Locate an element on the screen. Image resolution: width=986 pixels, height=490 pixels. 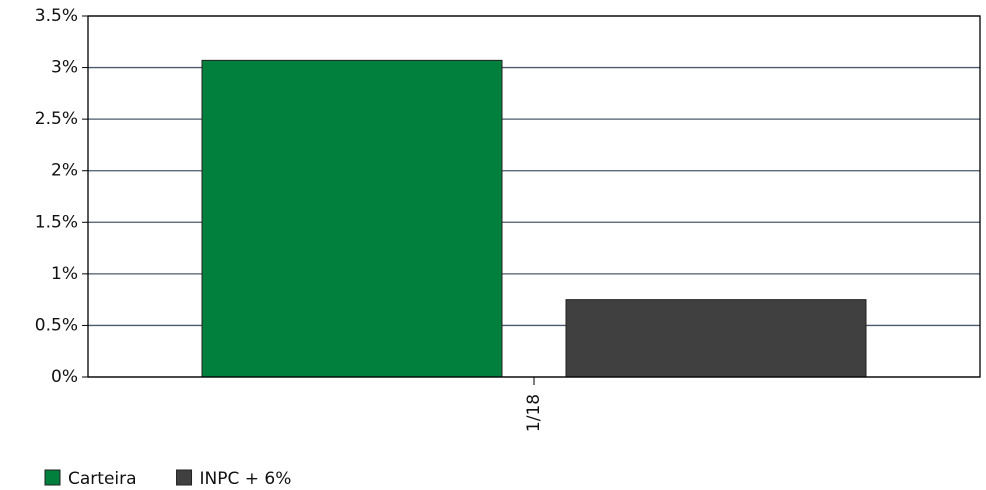
y-tick-label: 2% is located at coordinates (64, 171).